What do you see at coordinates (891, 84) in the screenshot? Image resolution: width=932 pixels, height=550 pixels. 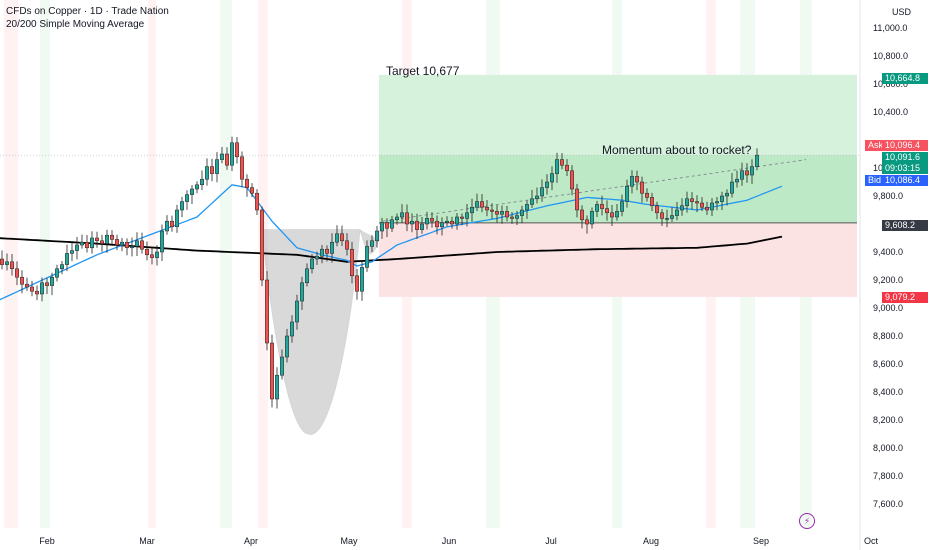 I see `price-tick-label: 10,600.0` at bounding box center [891, 84].